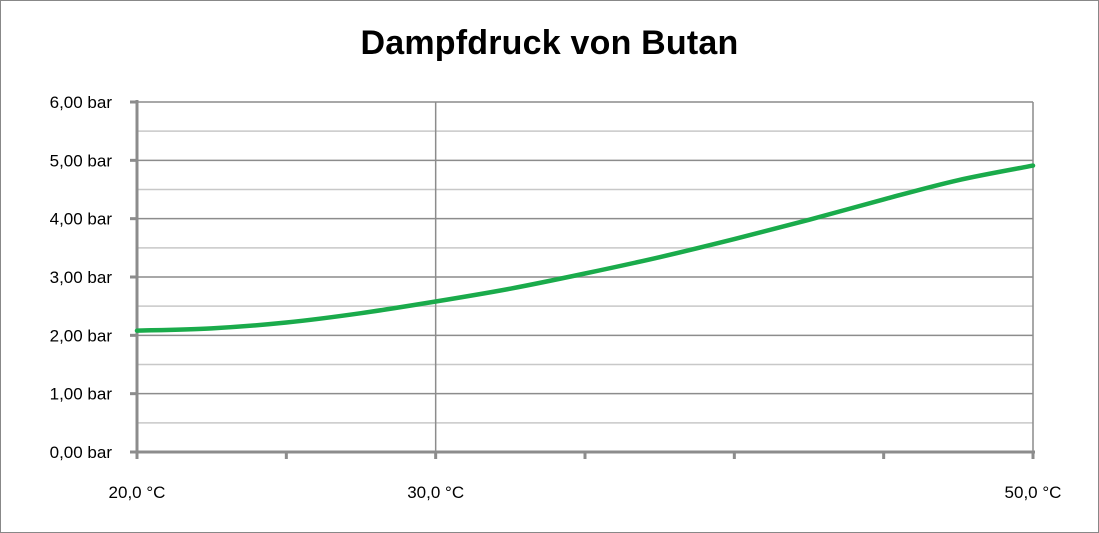 The height and width of the screenshot is (533, 1099). Describe the element at coordinates (137, 492) in the screenshot. I see `x-tick-label: 20,0 °C` at that location.